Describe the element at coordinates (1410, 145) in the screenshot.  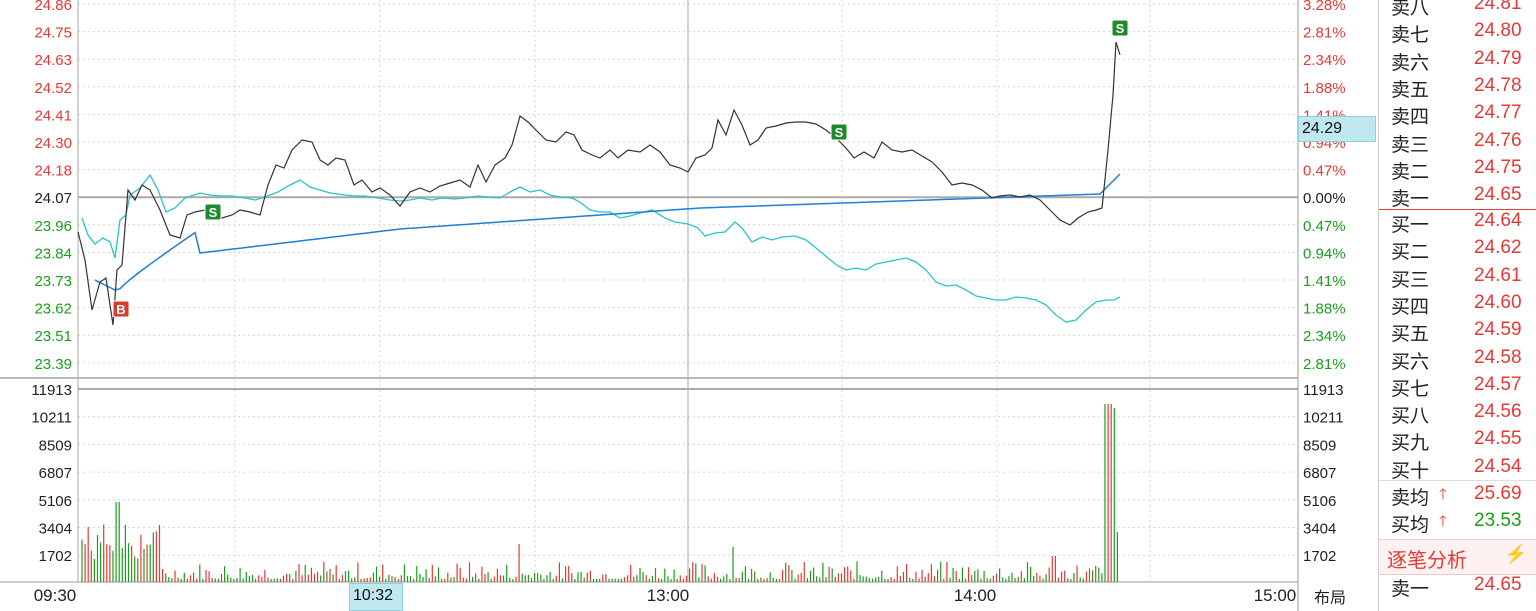
I see `row-label: 卖三` at that location.